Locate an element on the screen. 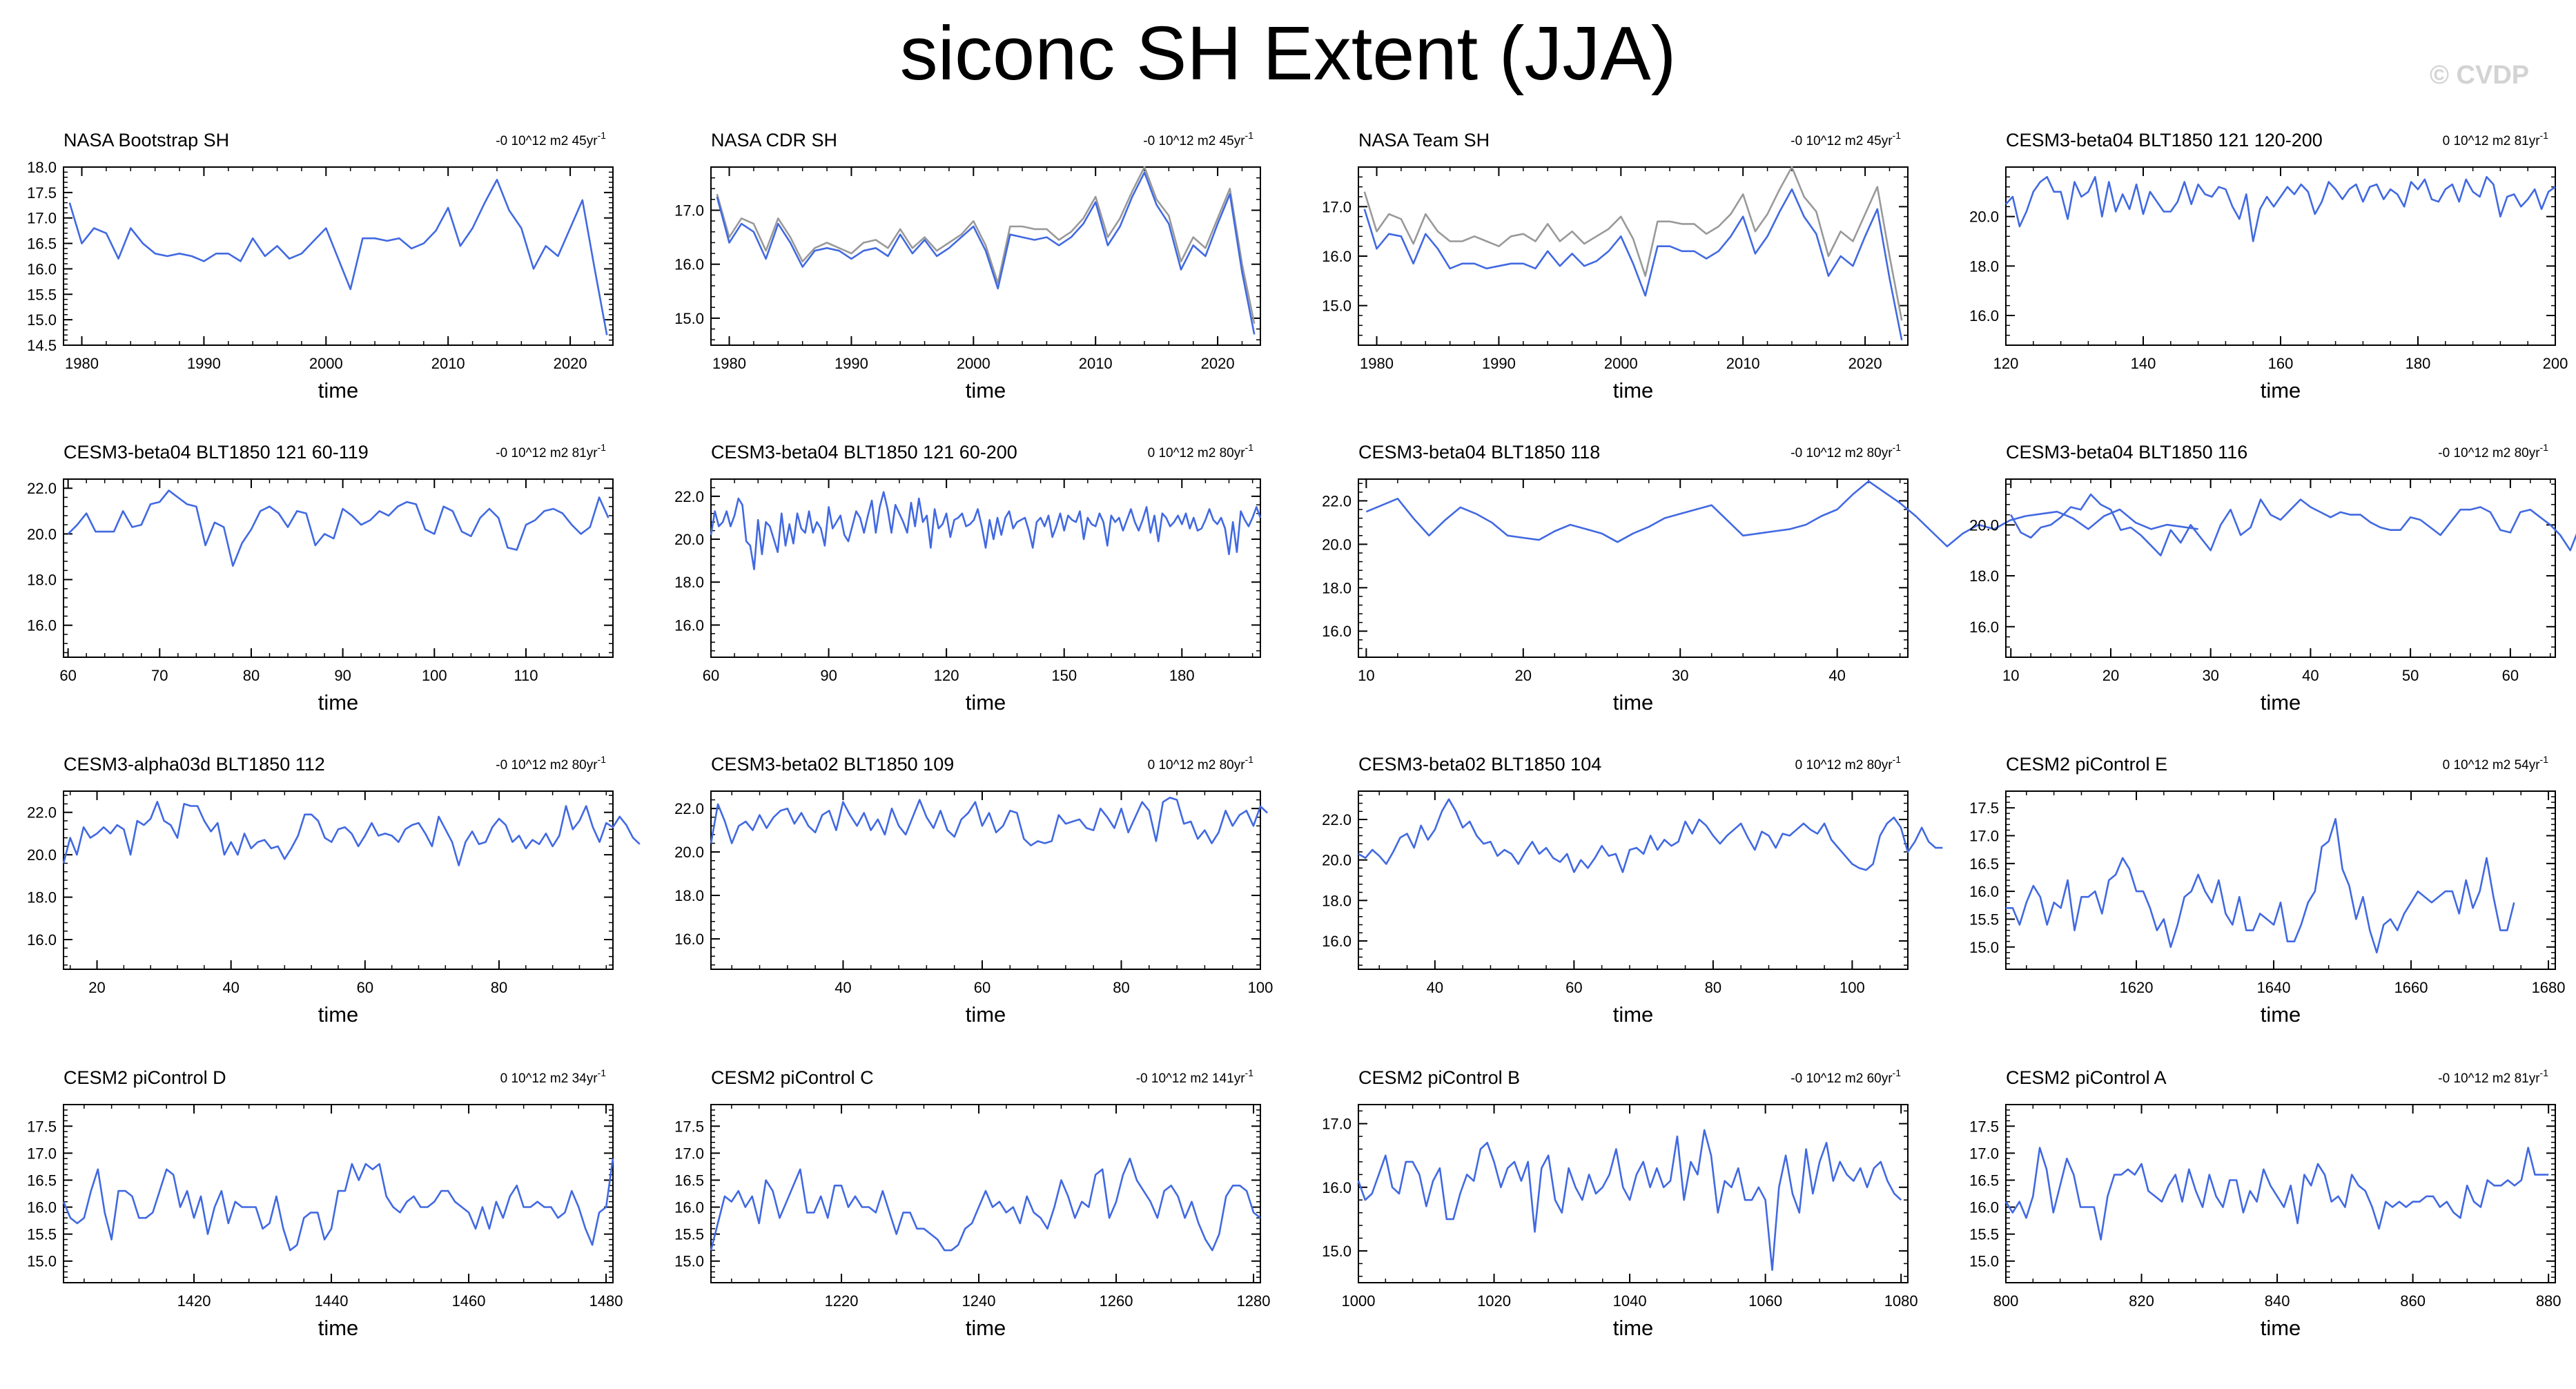 The height and width of the screenshot is (1389, 2576). x-tick-label: 180 is located at coordinates (1182, 675).